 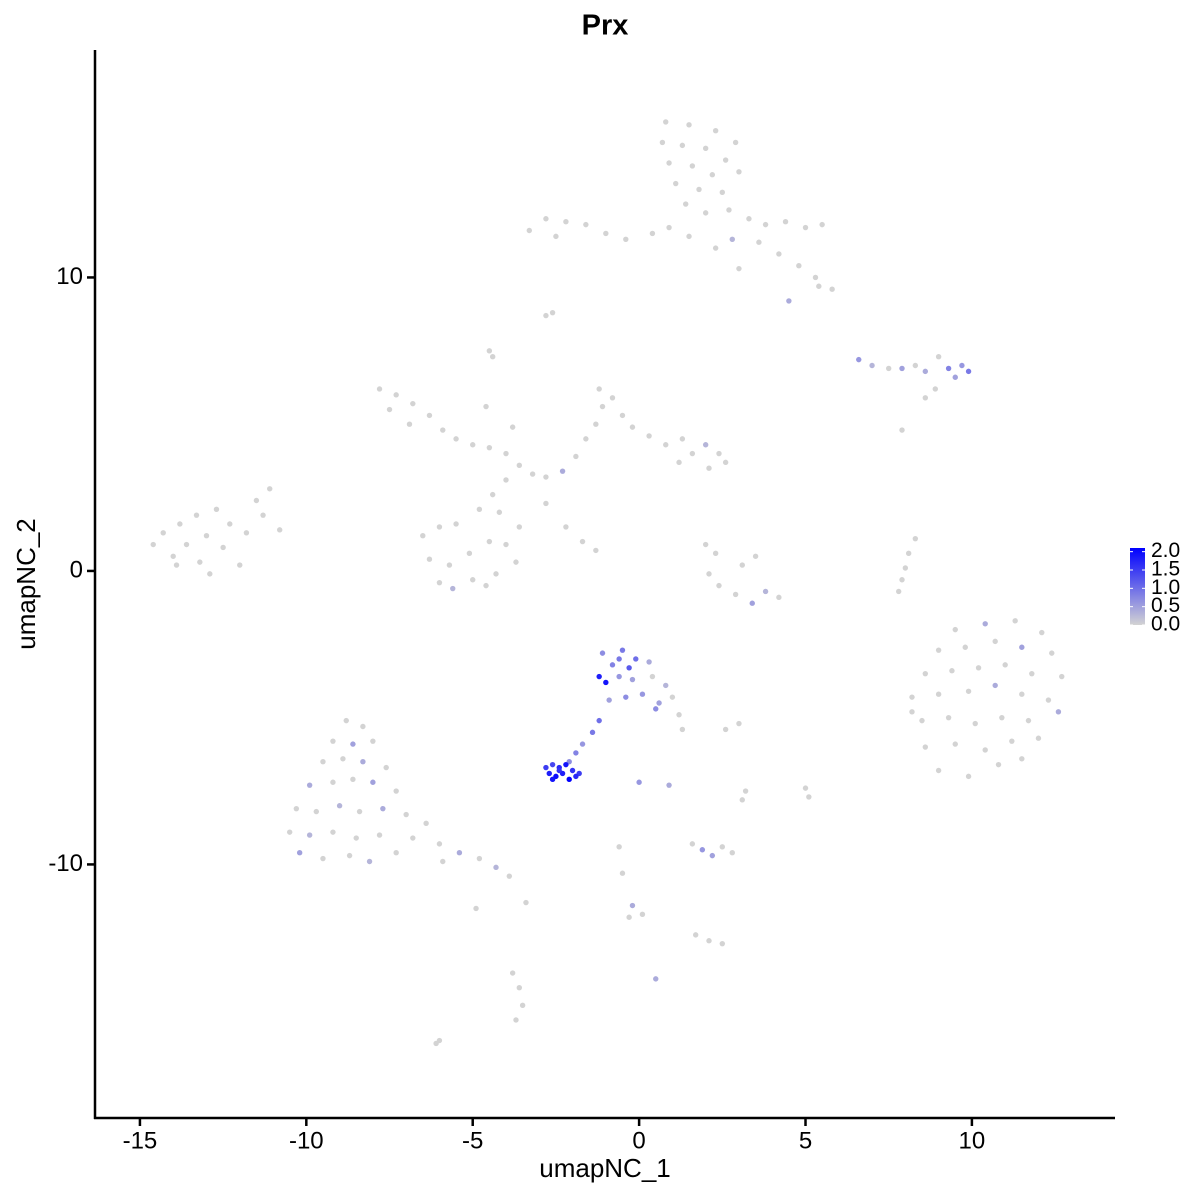 I want to click on colorbar-label: 1.0, so click(x=1165, y=587).